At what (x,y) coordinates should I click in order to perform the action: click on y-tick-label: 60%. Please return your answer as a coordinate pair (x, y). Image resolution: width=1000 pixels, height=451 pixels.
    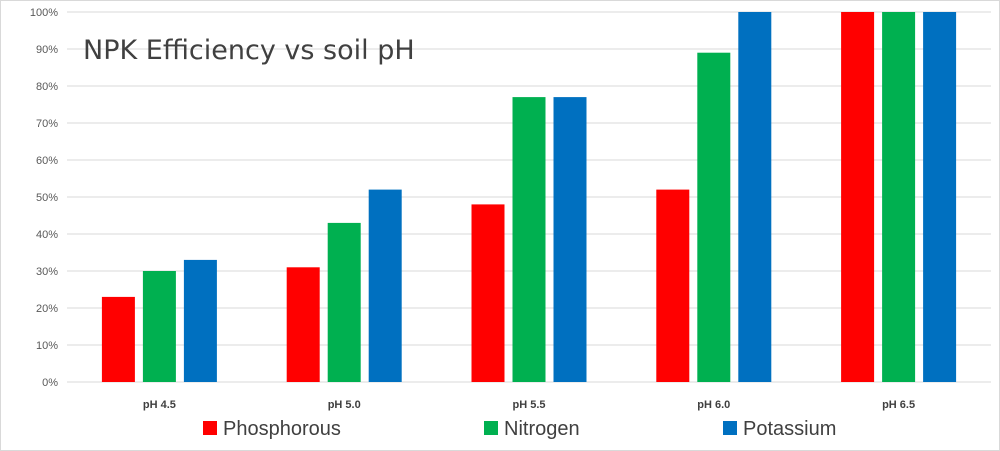
    Looking at the image, I should click on (47, 161).